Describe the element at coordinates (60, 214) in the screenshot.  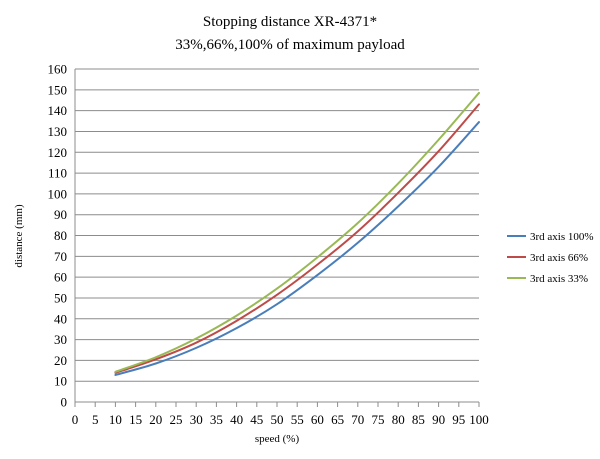
I see `y-tick-label: 90` at that location.